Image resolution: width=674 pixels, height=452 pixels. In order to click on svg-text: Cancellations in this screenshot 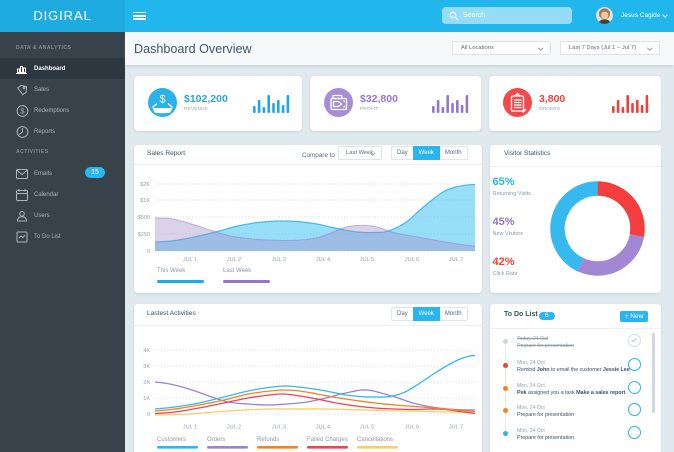, I will do `click(375, 440)`.